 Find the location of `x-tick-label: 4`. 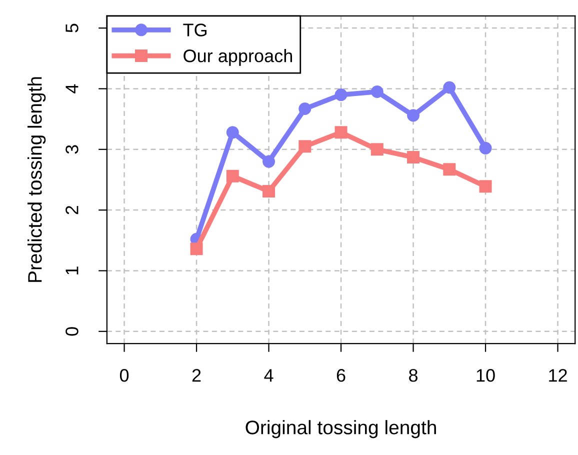

x-tick-label: 4 is located at coordinates (269, 375).